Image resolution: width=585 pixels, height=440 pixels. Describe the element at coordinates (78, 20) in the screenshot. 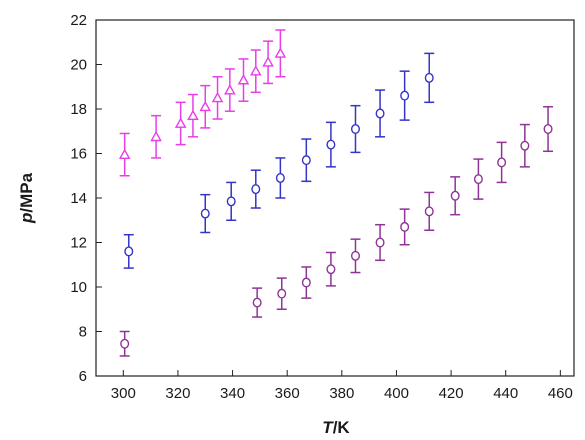

I see `y-tick-label: 22` at that location.